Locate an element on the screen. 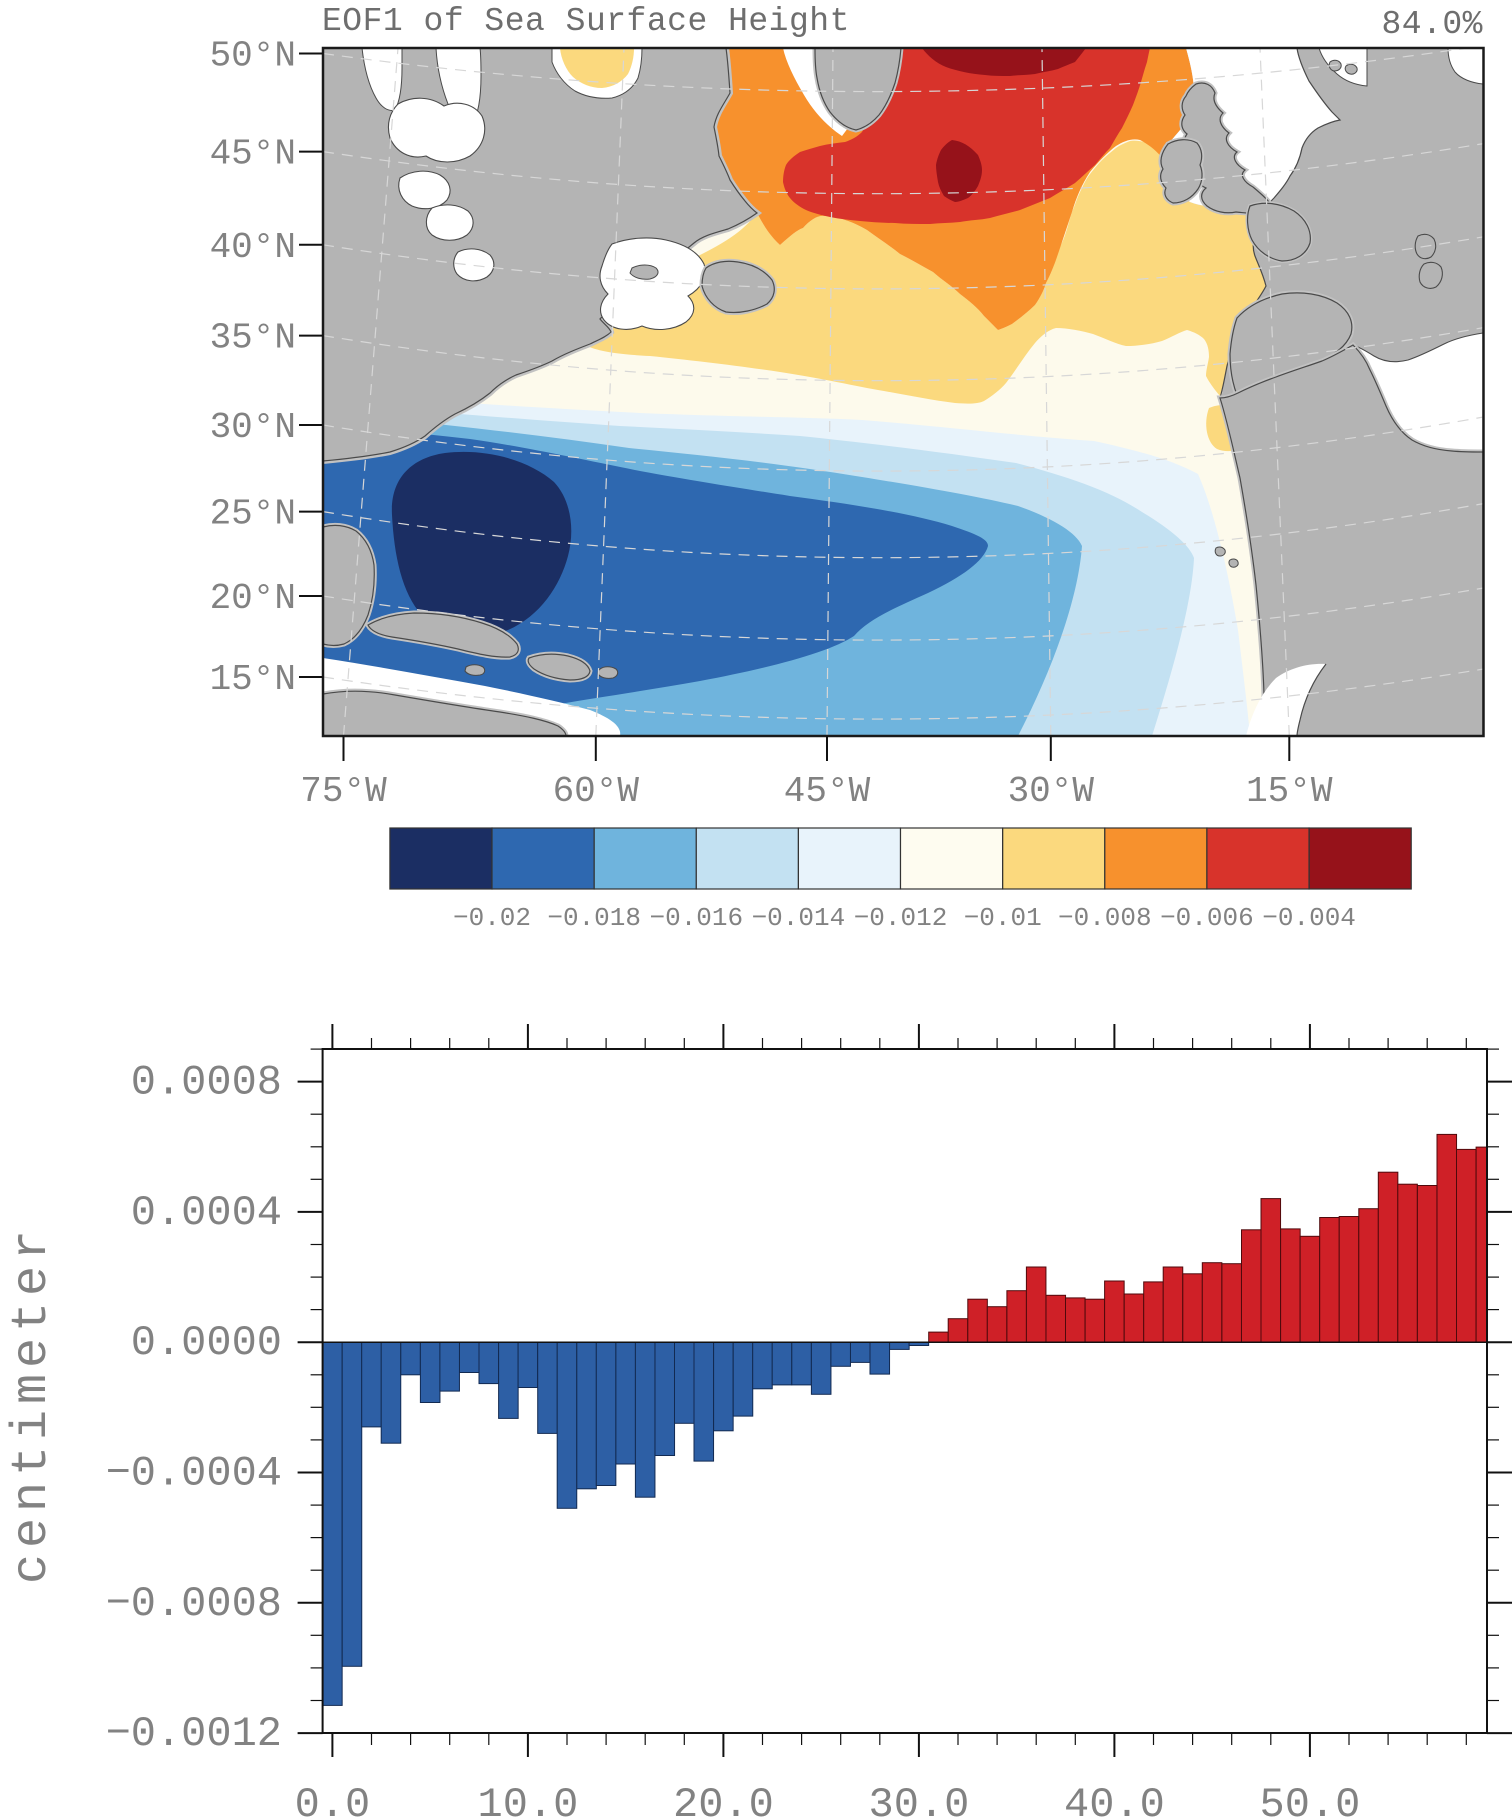  svg-text: 30°W is located at coordinates (1051, 791).